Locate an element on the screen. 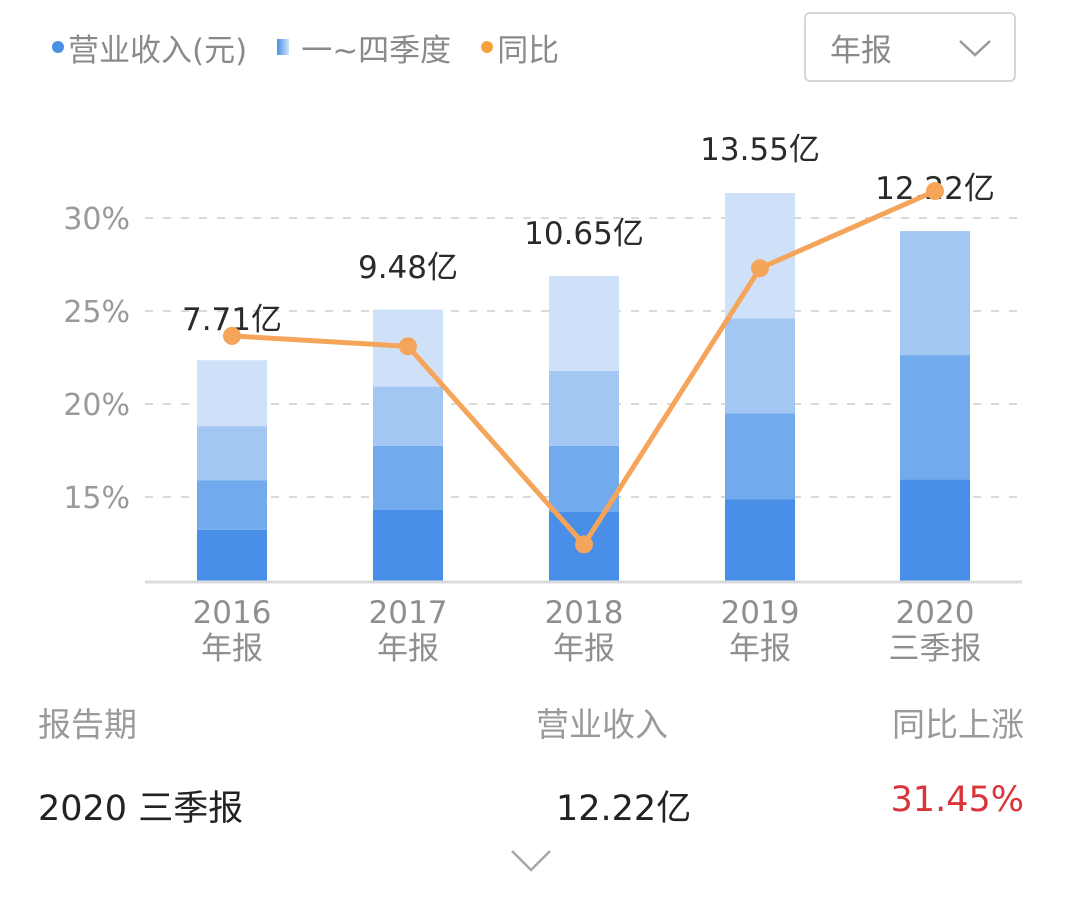 The height and width of the screenshot is (898, 1070). legend-item-revenue: 营业收入(元) is located at coordinates (149, 47).